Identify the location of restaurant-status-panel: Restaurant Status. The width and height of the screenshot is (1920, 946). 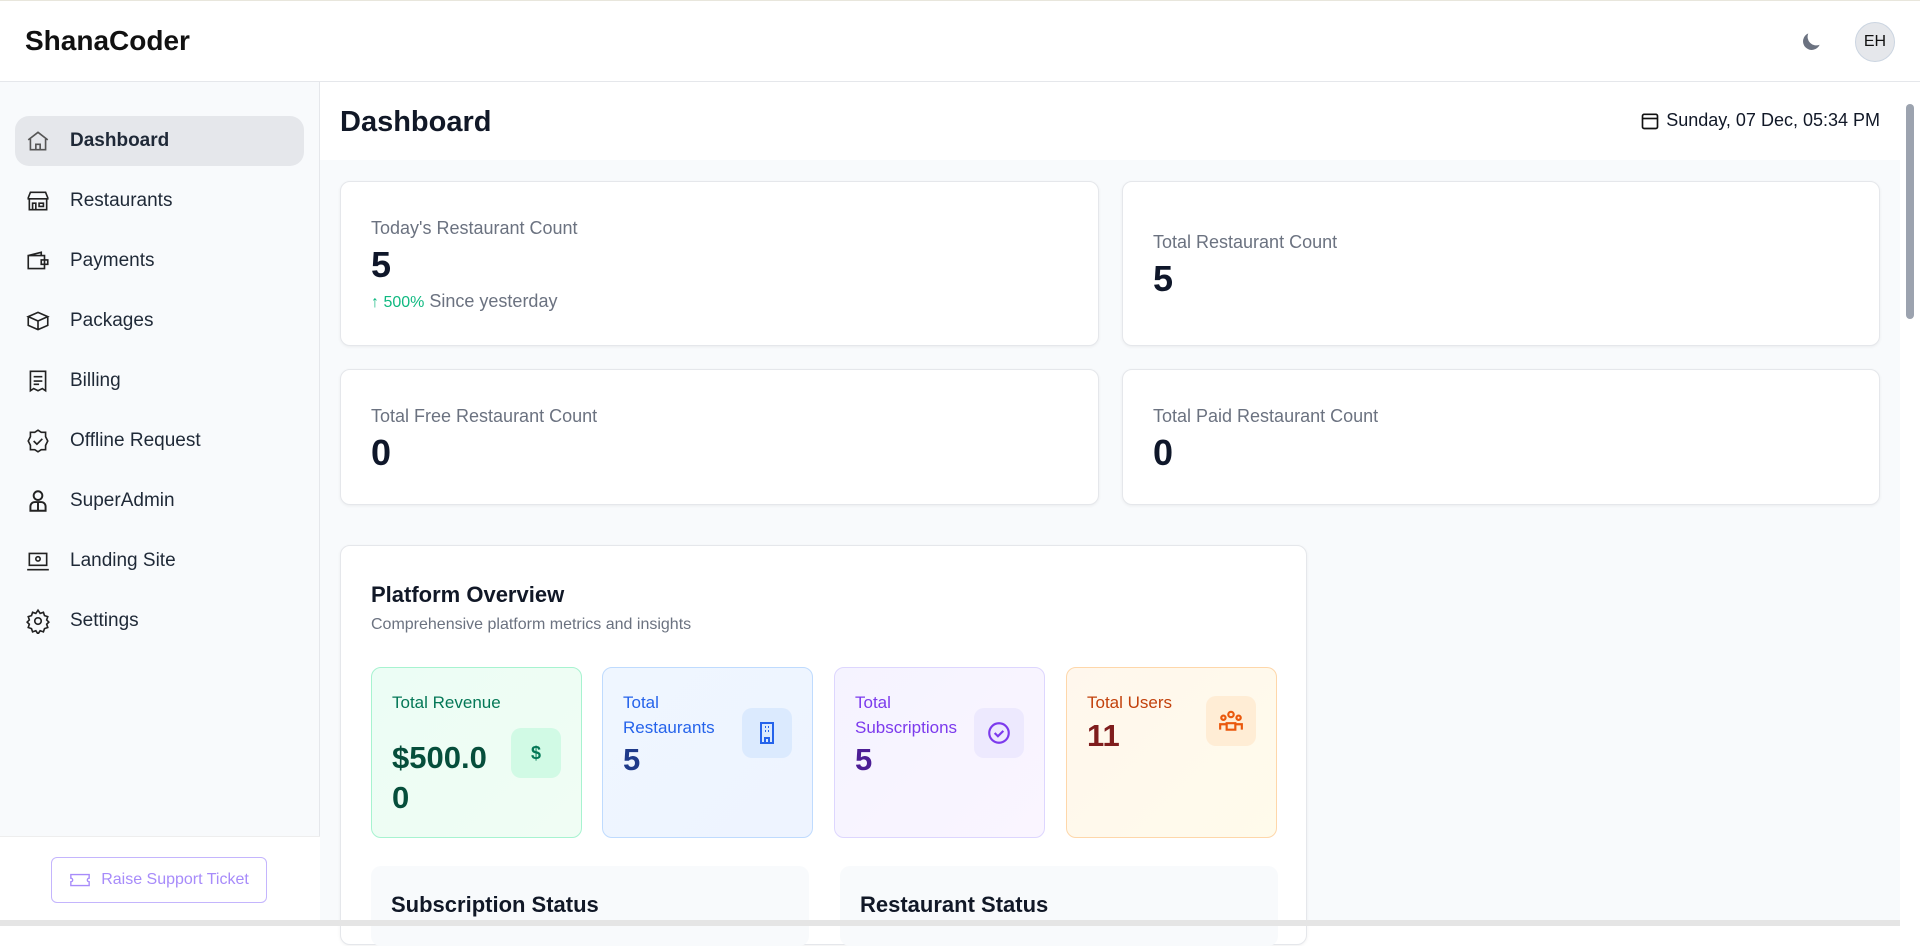
(1059, 906).